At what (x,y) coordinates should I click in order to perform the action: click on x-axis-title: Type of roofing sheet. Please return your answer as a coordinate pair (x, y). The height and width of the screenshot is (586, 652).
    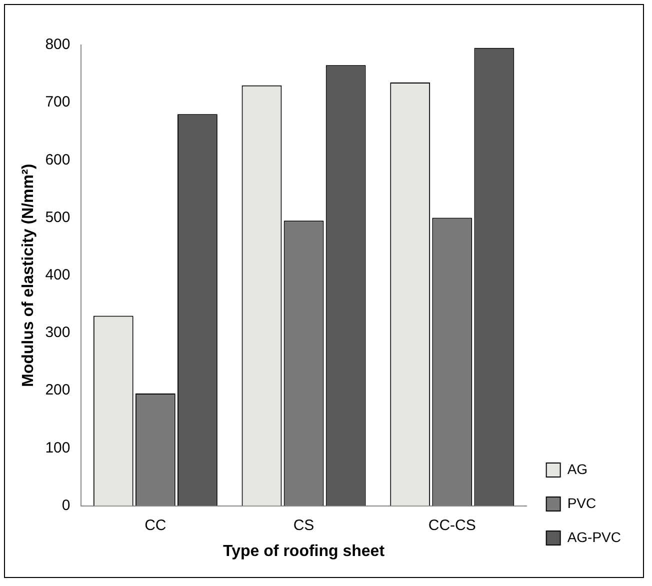
    Looking at the image, I should click on (304, 551).